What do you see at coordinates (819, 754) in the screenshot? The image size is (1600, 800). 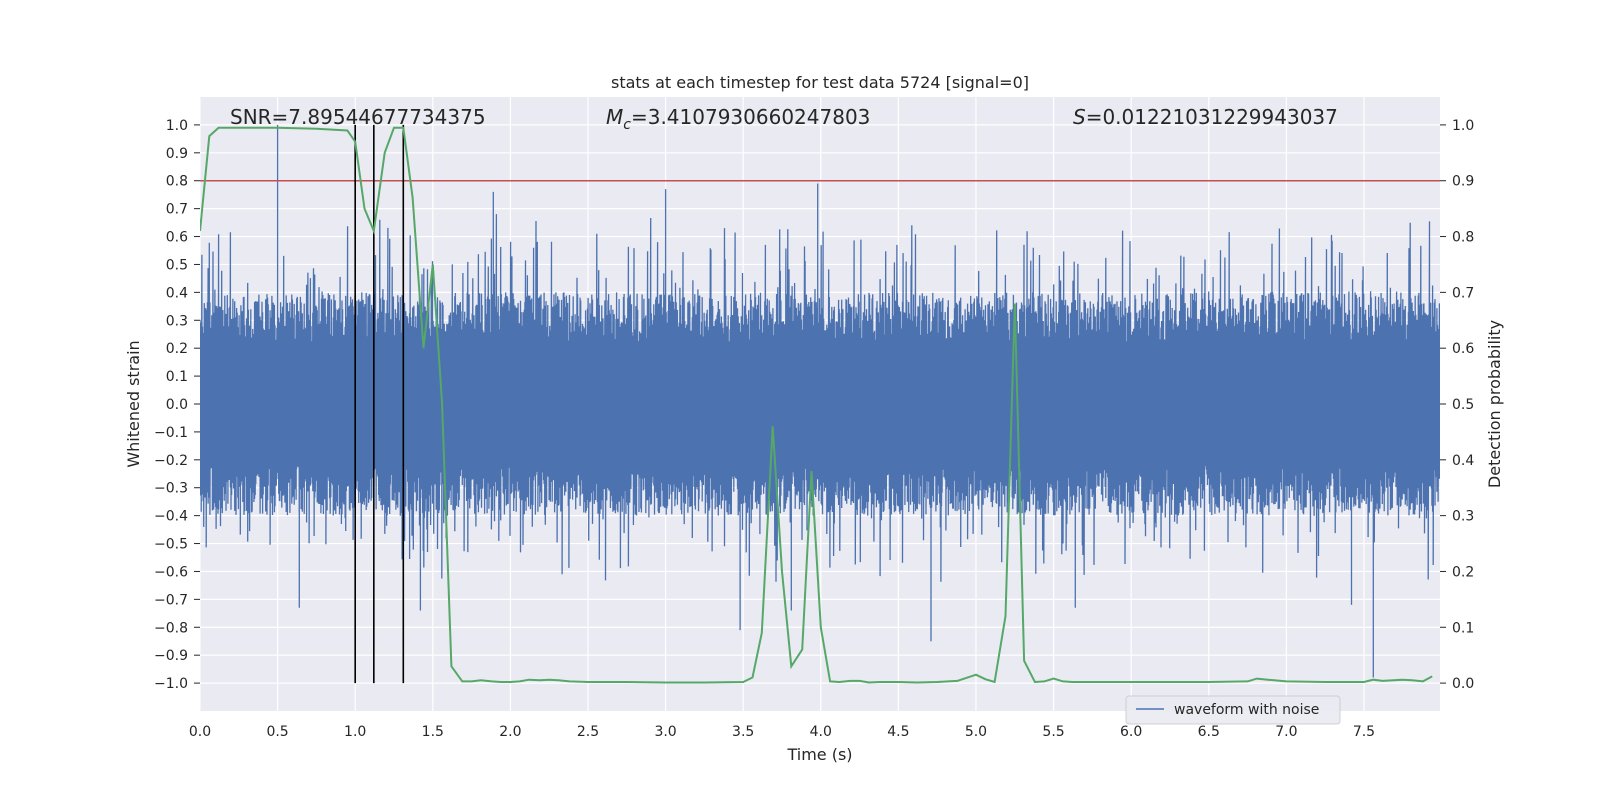 I see `x-axis-label: Time (s)` at bounding box center [819, 754].